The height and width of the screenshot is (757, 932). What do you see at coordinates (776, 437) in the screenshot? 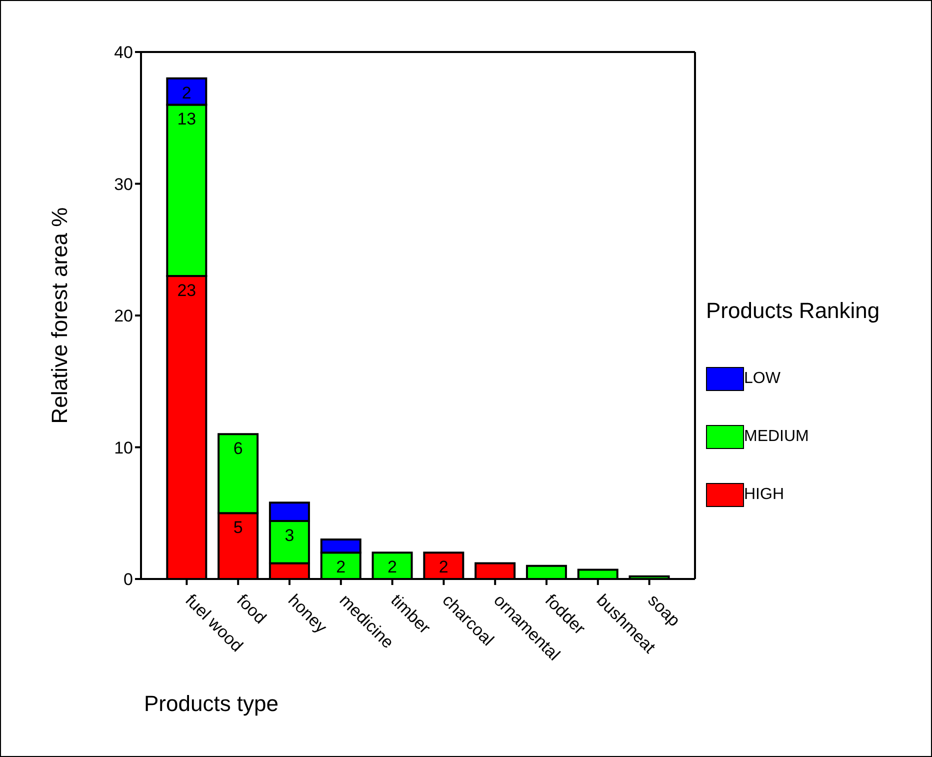
I see `legend-label: MEDIUM` at bounding box center [776, 437].